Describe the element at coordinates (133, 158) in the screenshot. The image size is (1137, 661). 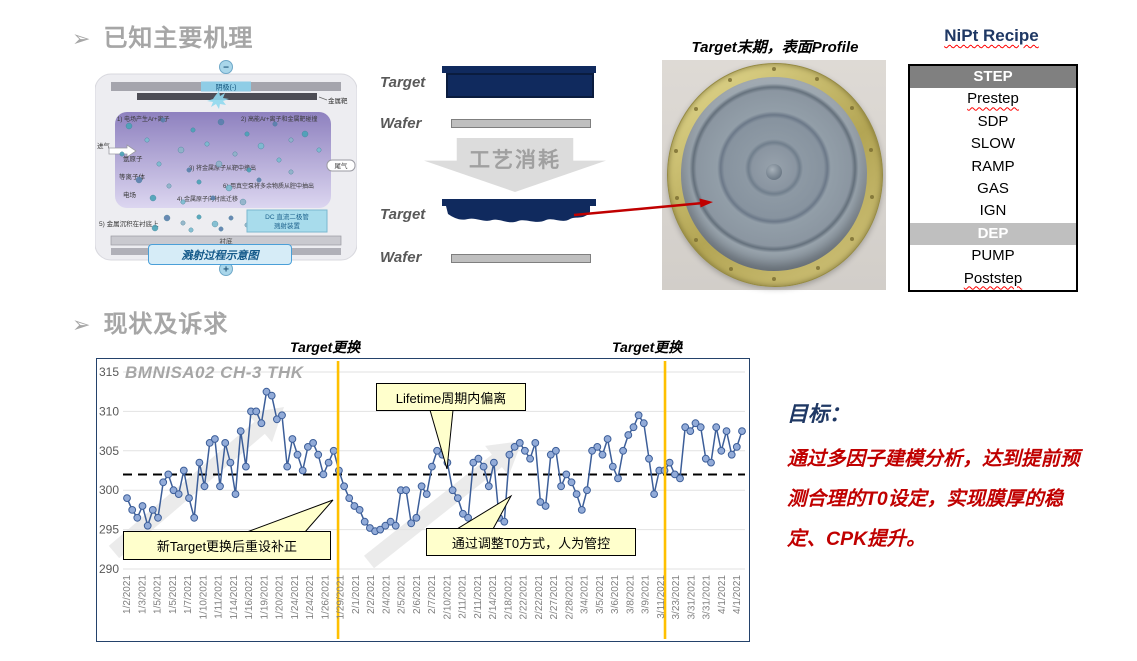
I see `argon-label: 氩原子` at that location.